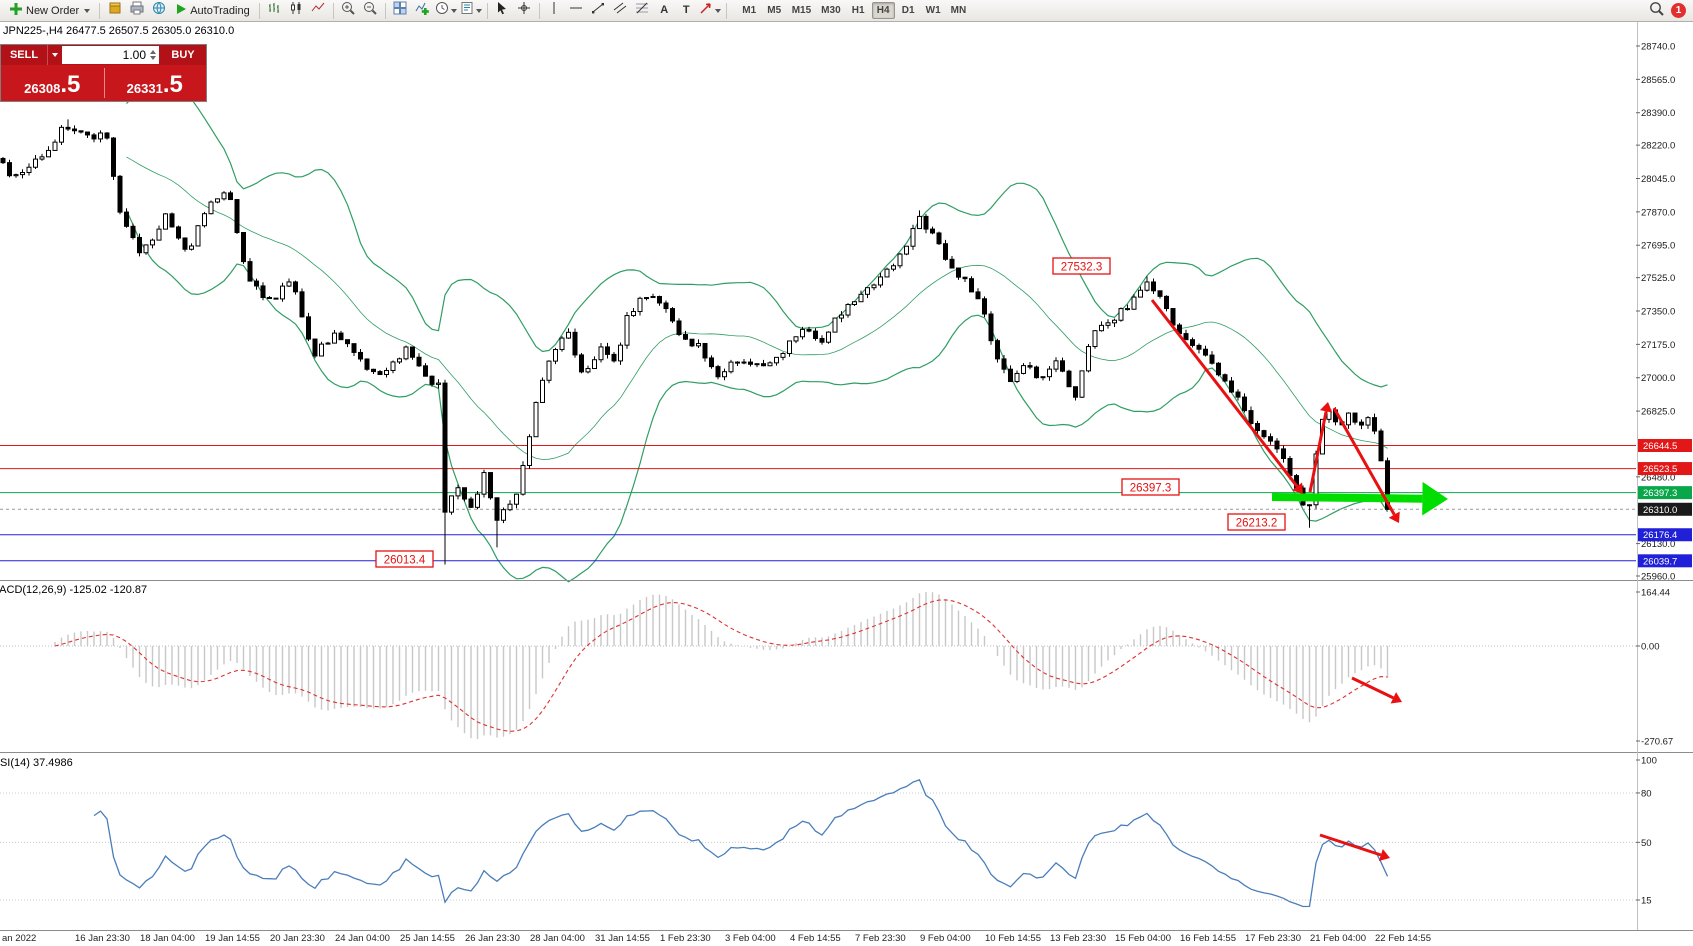 This screenshot has height=946, width=1693. Describe the element at coordinates (220, 10) in the screenshot. I see `autotrading-label: AutoTrading` at that location.